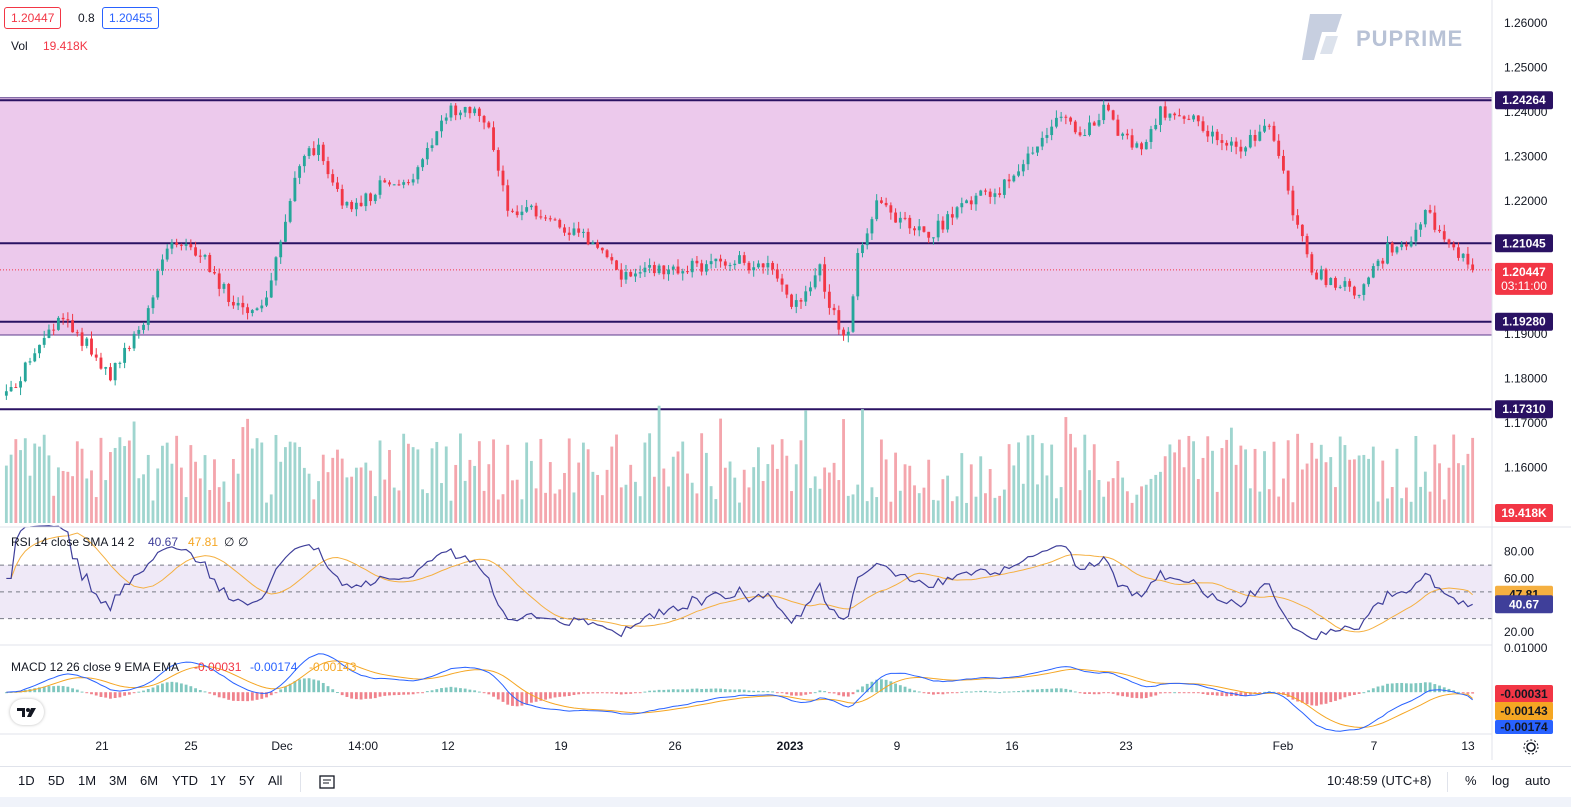  I want to click on timeframe-ytd-button: YTD, so click(185, 780).